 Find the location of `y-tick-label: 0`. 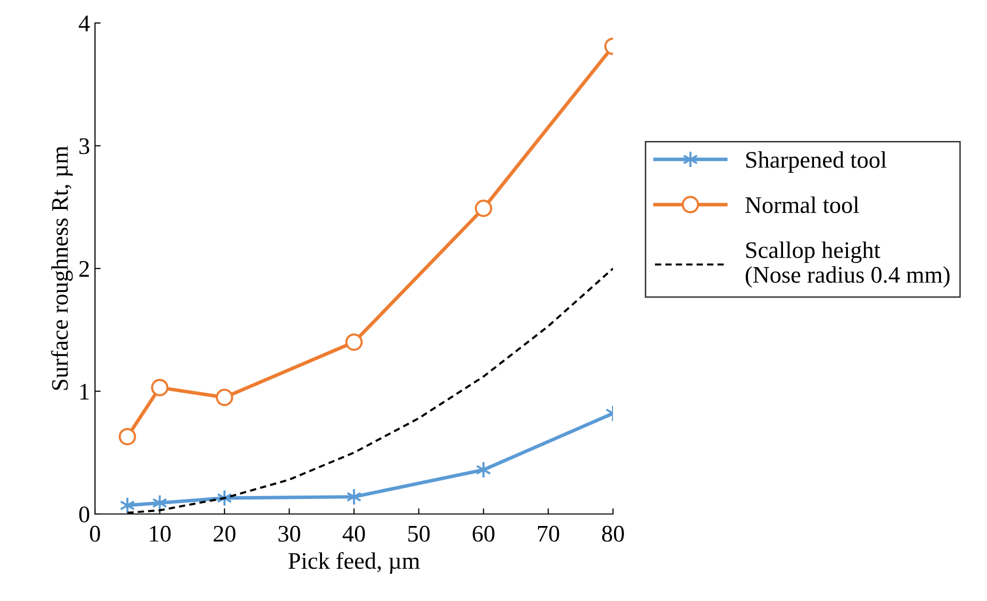

y-tick-label: 0 is located at coordinates (84, 514).